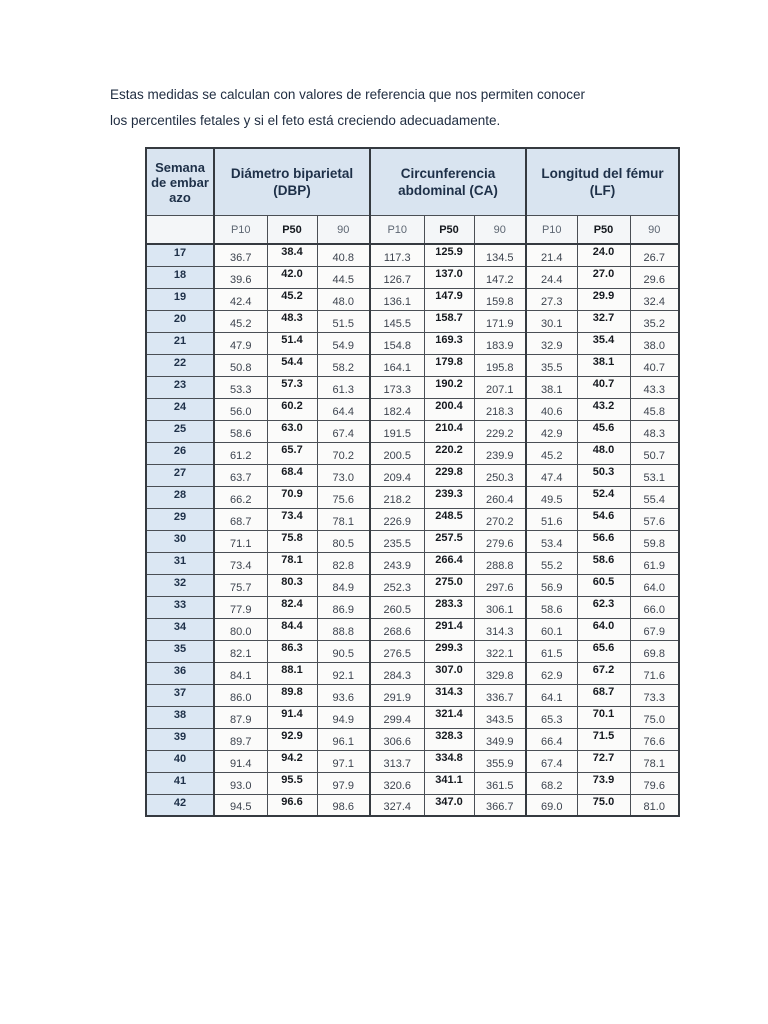 The height and width of the screenshot is (1024, 768). I want to click on week-cell: 40, so click(180, 761).